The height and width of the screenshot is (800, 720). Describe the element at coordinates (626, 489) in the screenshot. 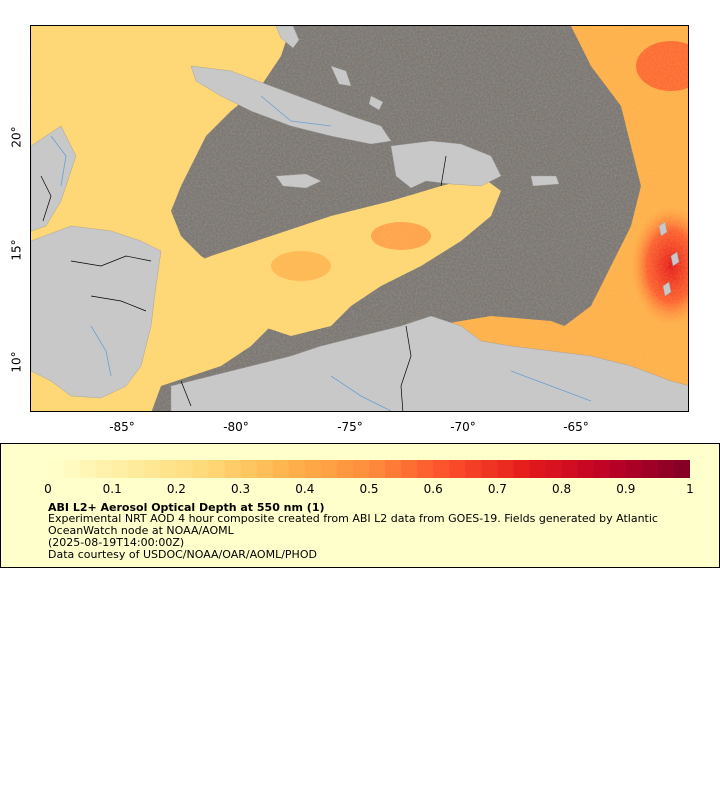

I see `colorbar-tick-label: 0.9` at that location.